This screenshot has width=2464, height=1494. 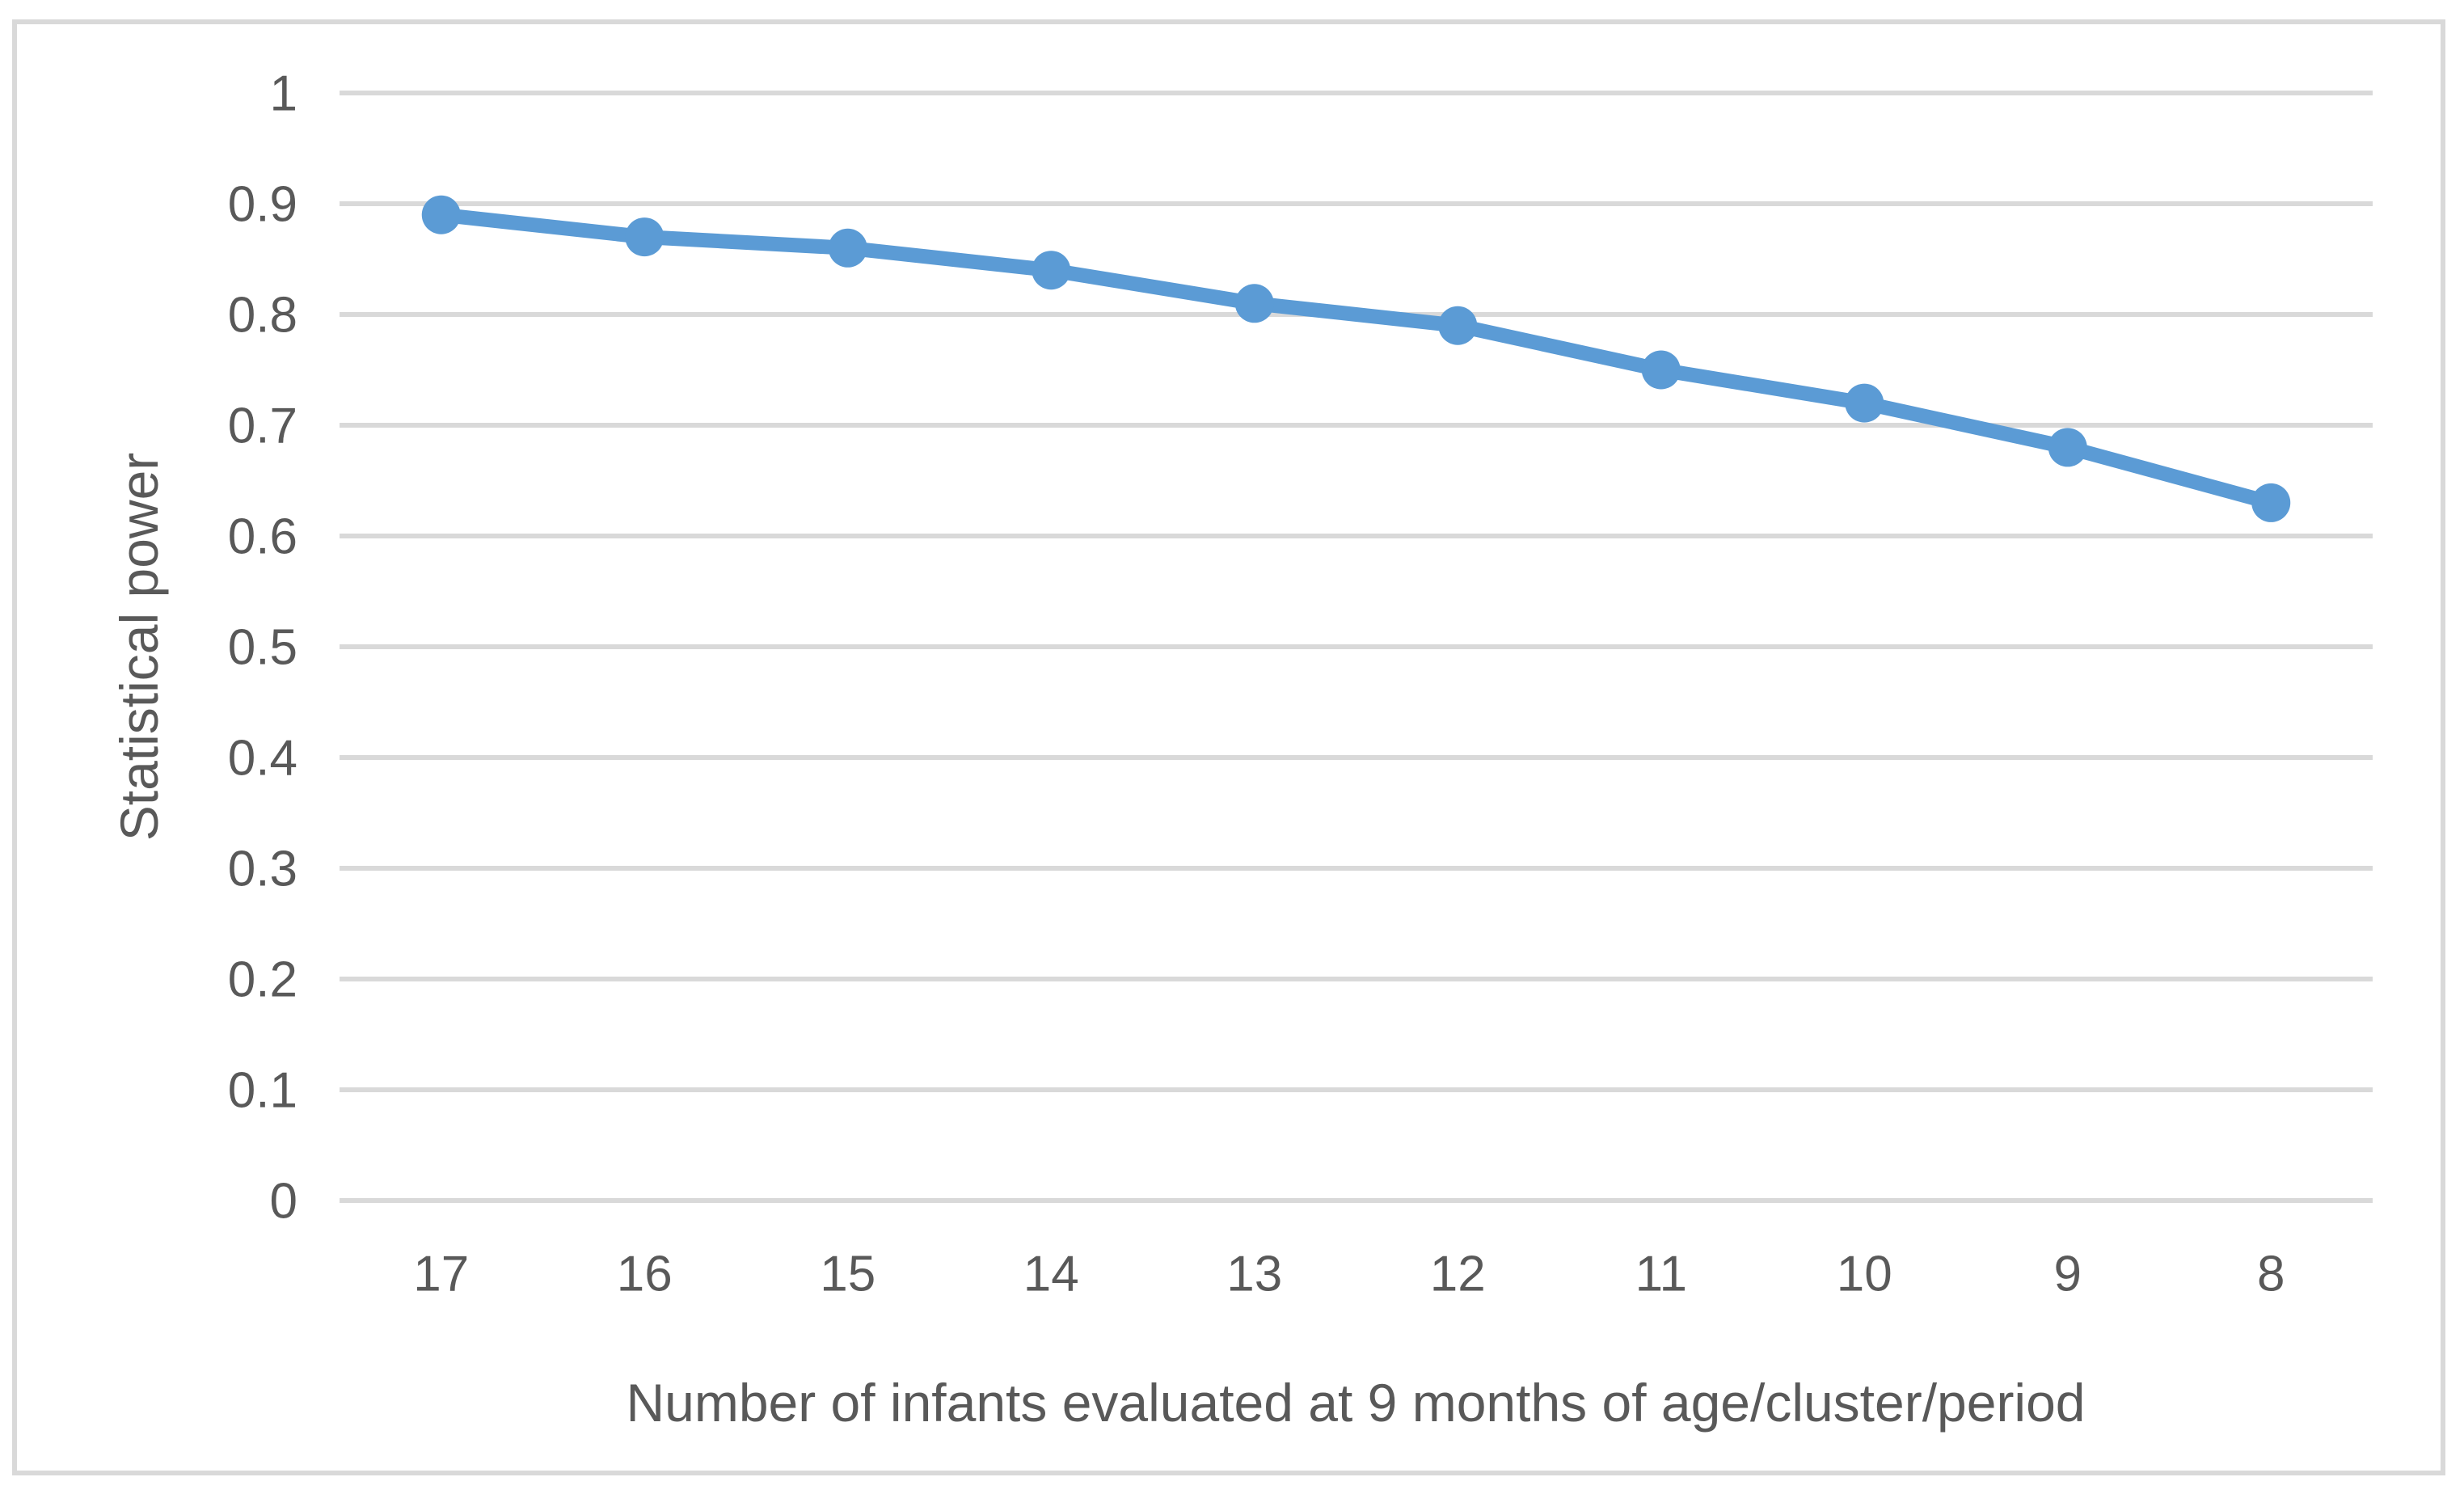 I want to click on x-tick-label: 9, so click(x=2068, y=1274).